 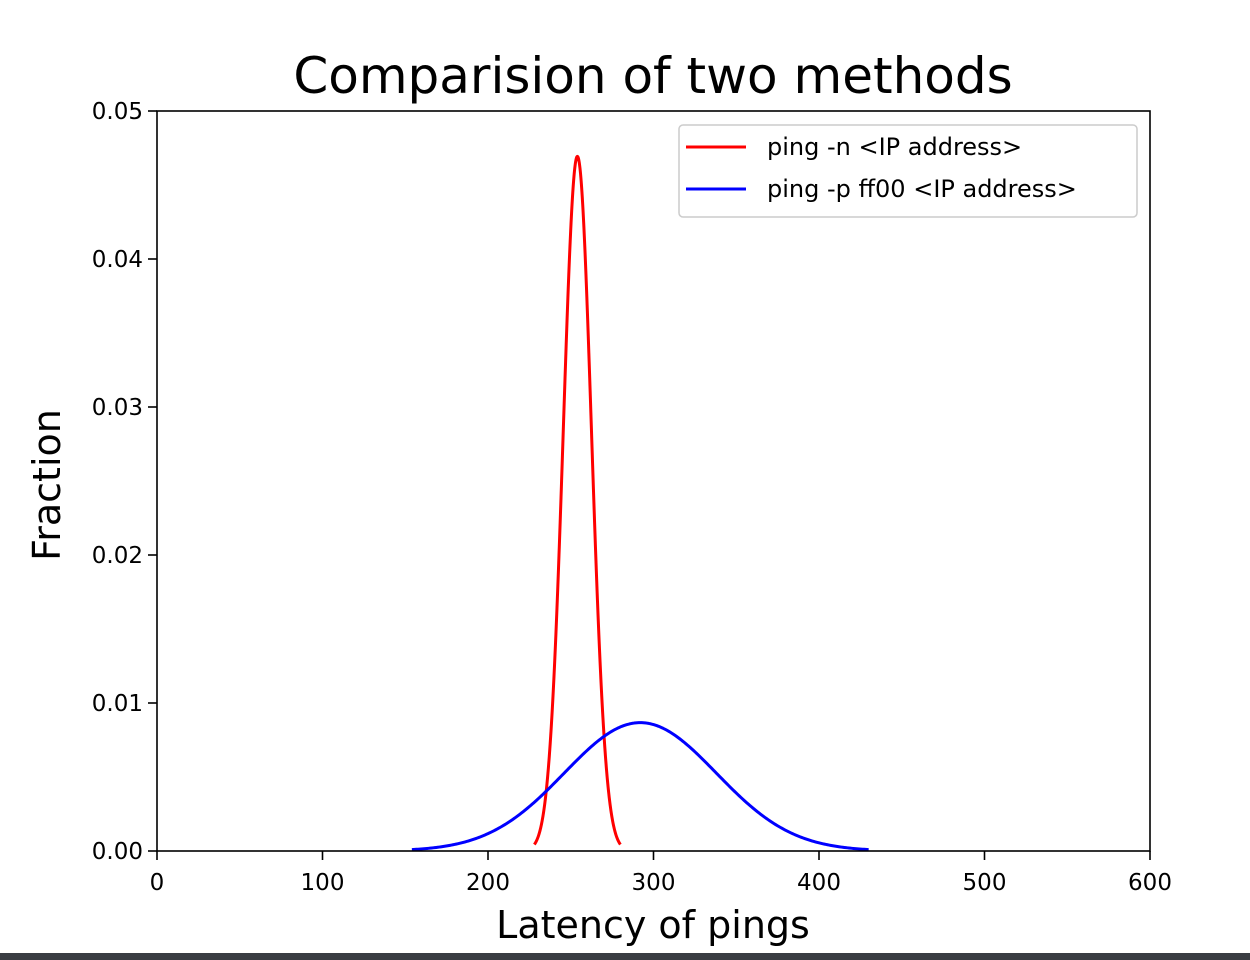 What do you see at coordinates (117, 408) in the screenshot?
I see `y-tick-label: 0.03` at bounding box center [117, 408].